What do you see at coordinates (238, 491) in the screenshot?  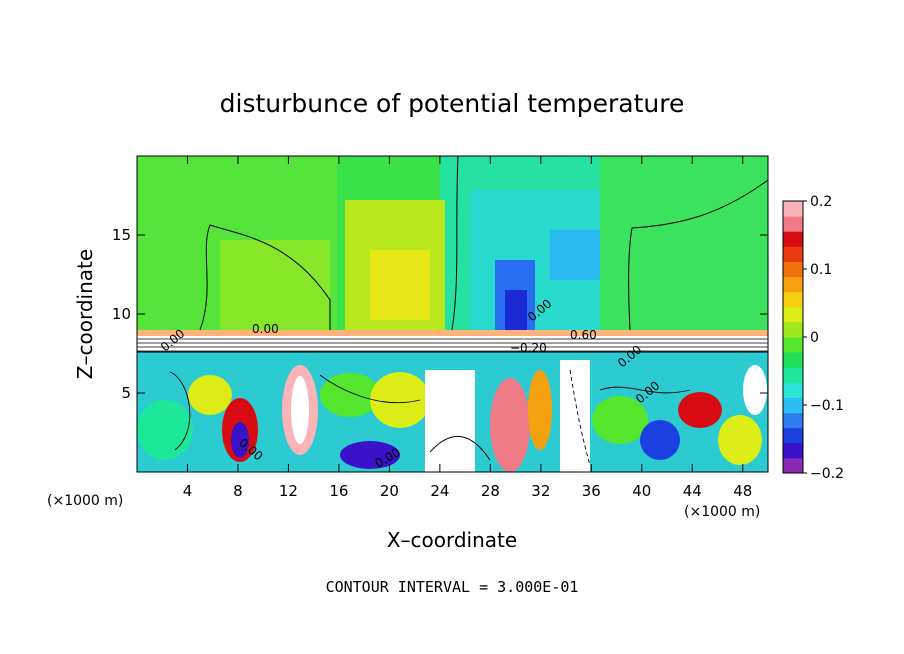 I see `x-tick-label: 8` at bounding box center [238, 491].